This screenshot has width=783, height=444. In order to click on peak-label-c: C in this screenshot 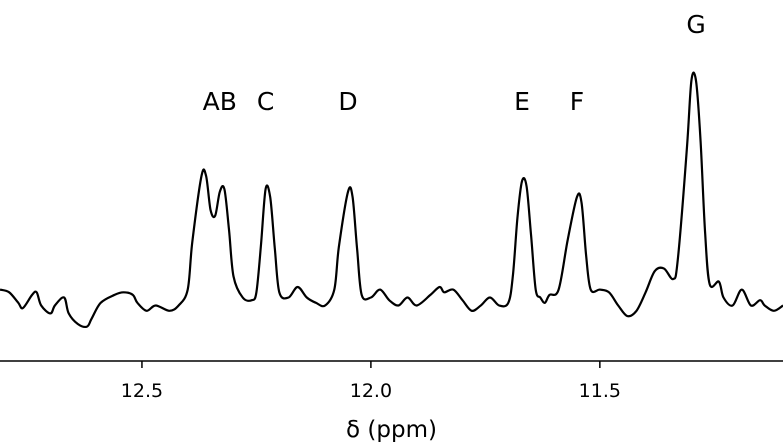, I will do `click(265, 101)`.